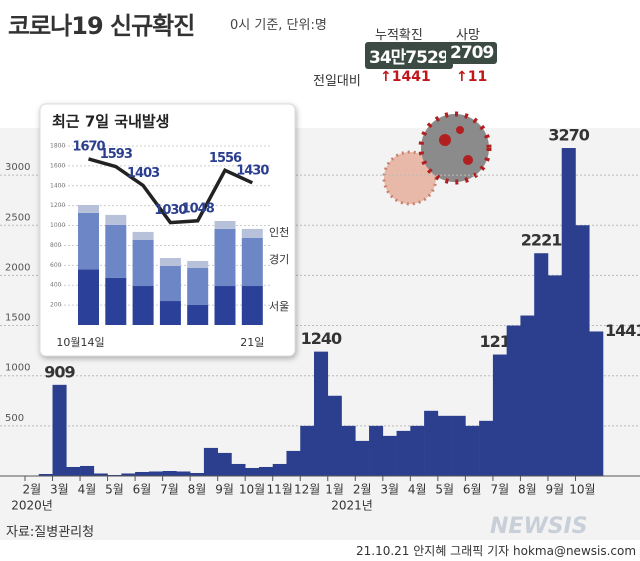 The width and height of the screenshot is (640, 561). What do you see at coordinates (399, 35) in the screenshot?
I see `cumulative-label: 누적확진` at bounding box center [399, 35].